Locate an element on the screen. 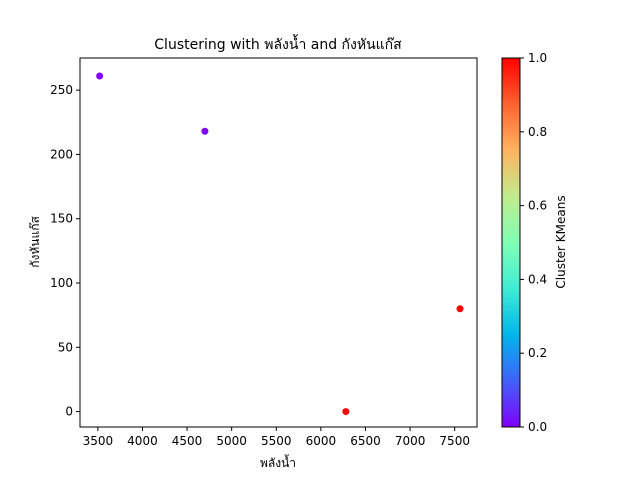 This screenshot has height=480, width=640. colorbar-tick-label: 0.0 is located at coordinates (537, 427).